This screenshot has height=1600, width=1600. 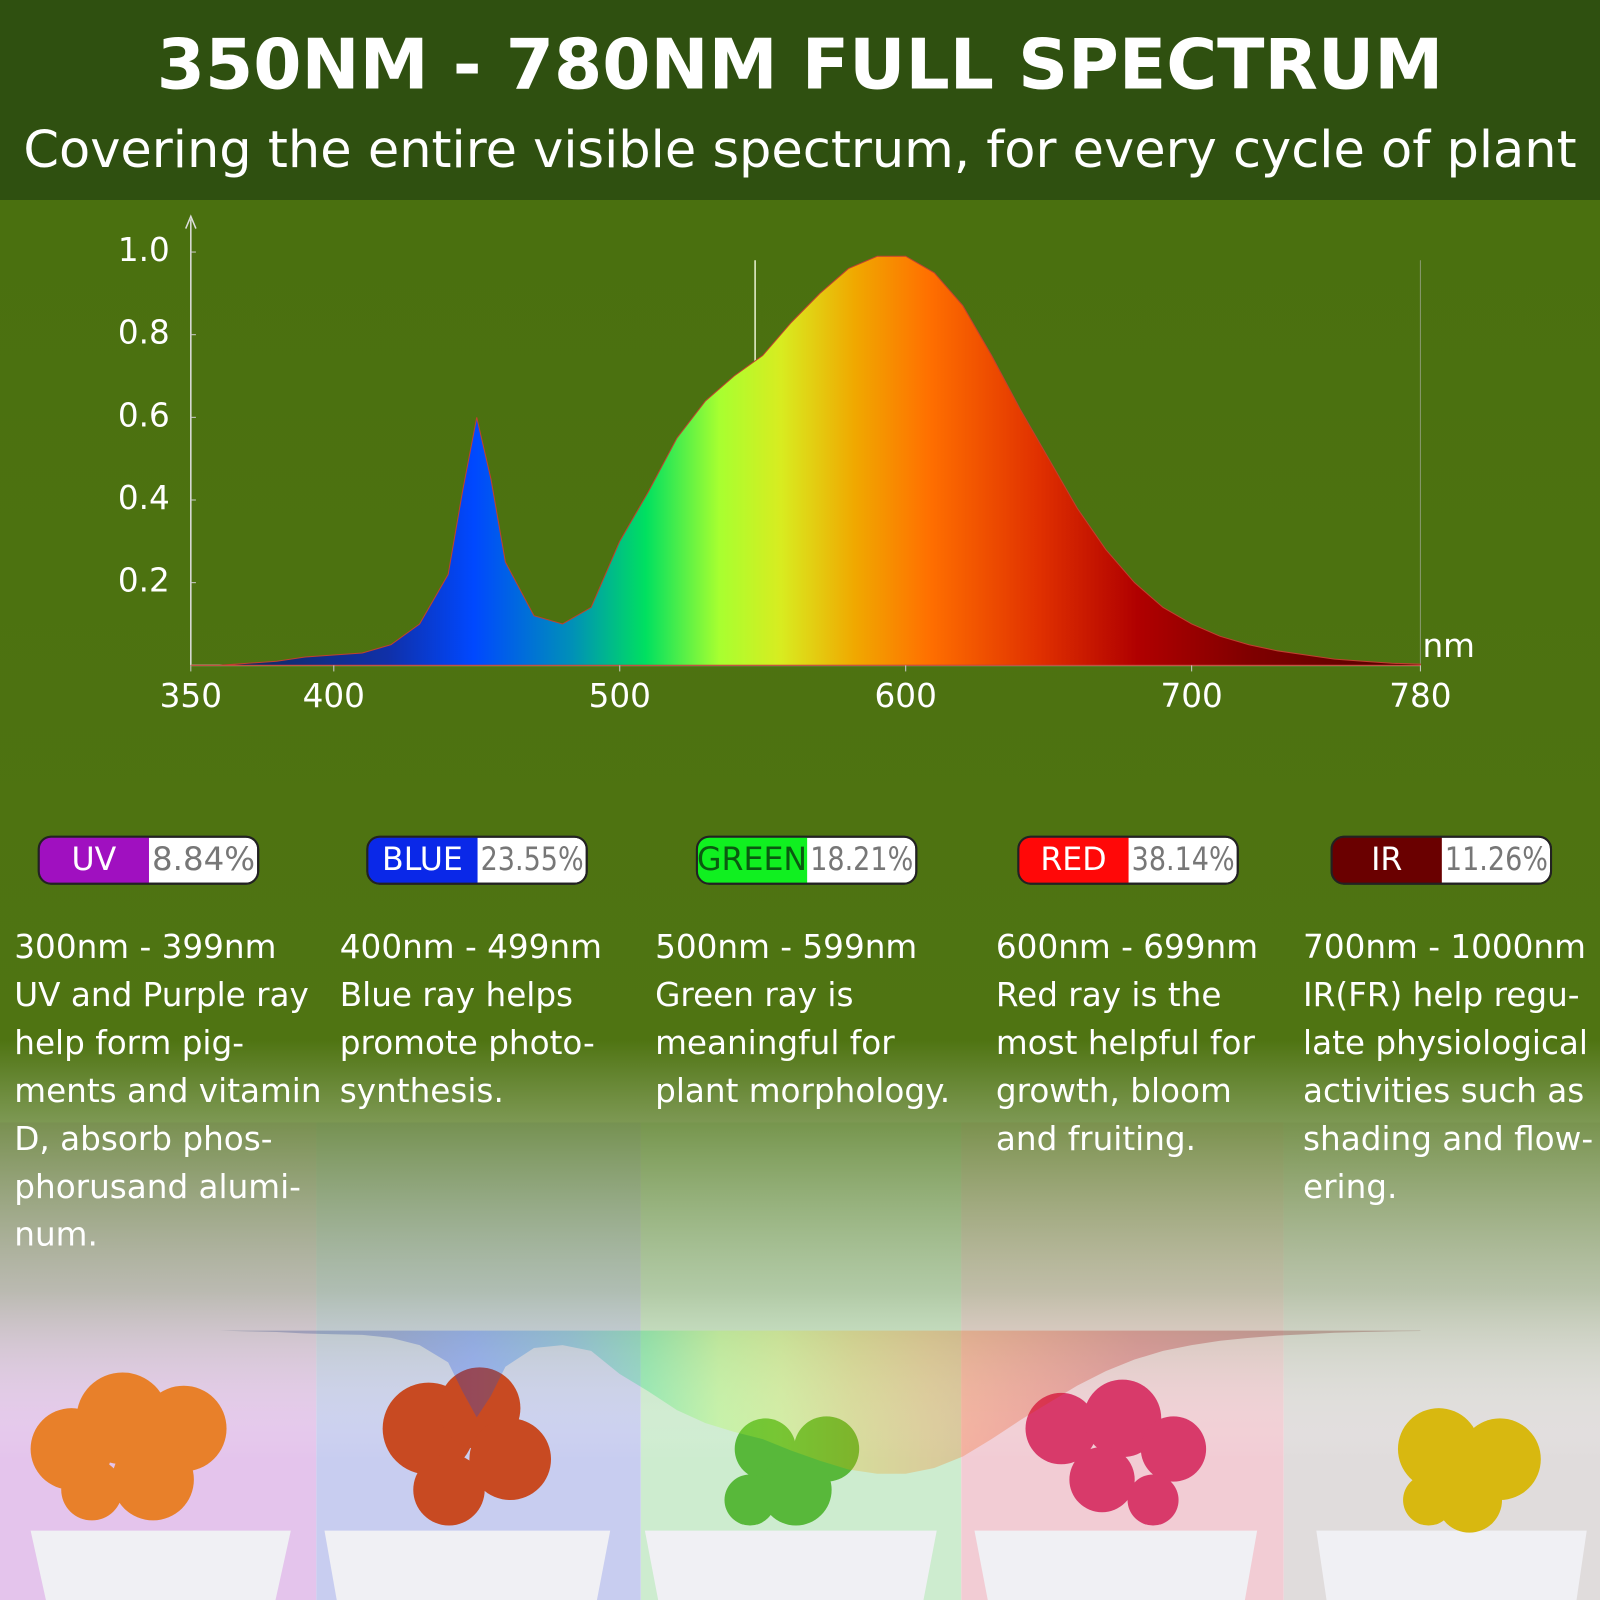 What do you see at coordinates (800, 65) in the screenshot?
I see `title: 350NM - 780NM FULL SPECTRUM` at bounding box center [800, 65].